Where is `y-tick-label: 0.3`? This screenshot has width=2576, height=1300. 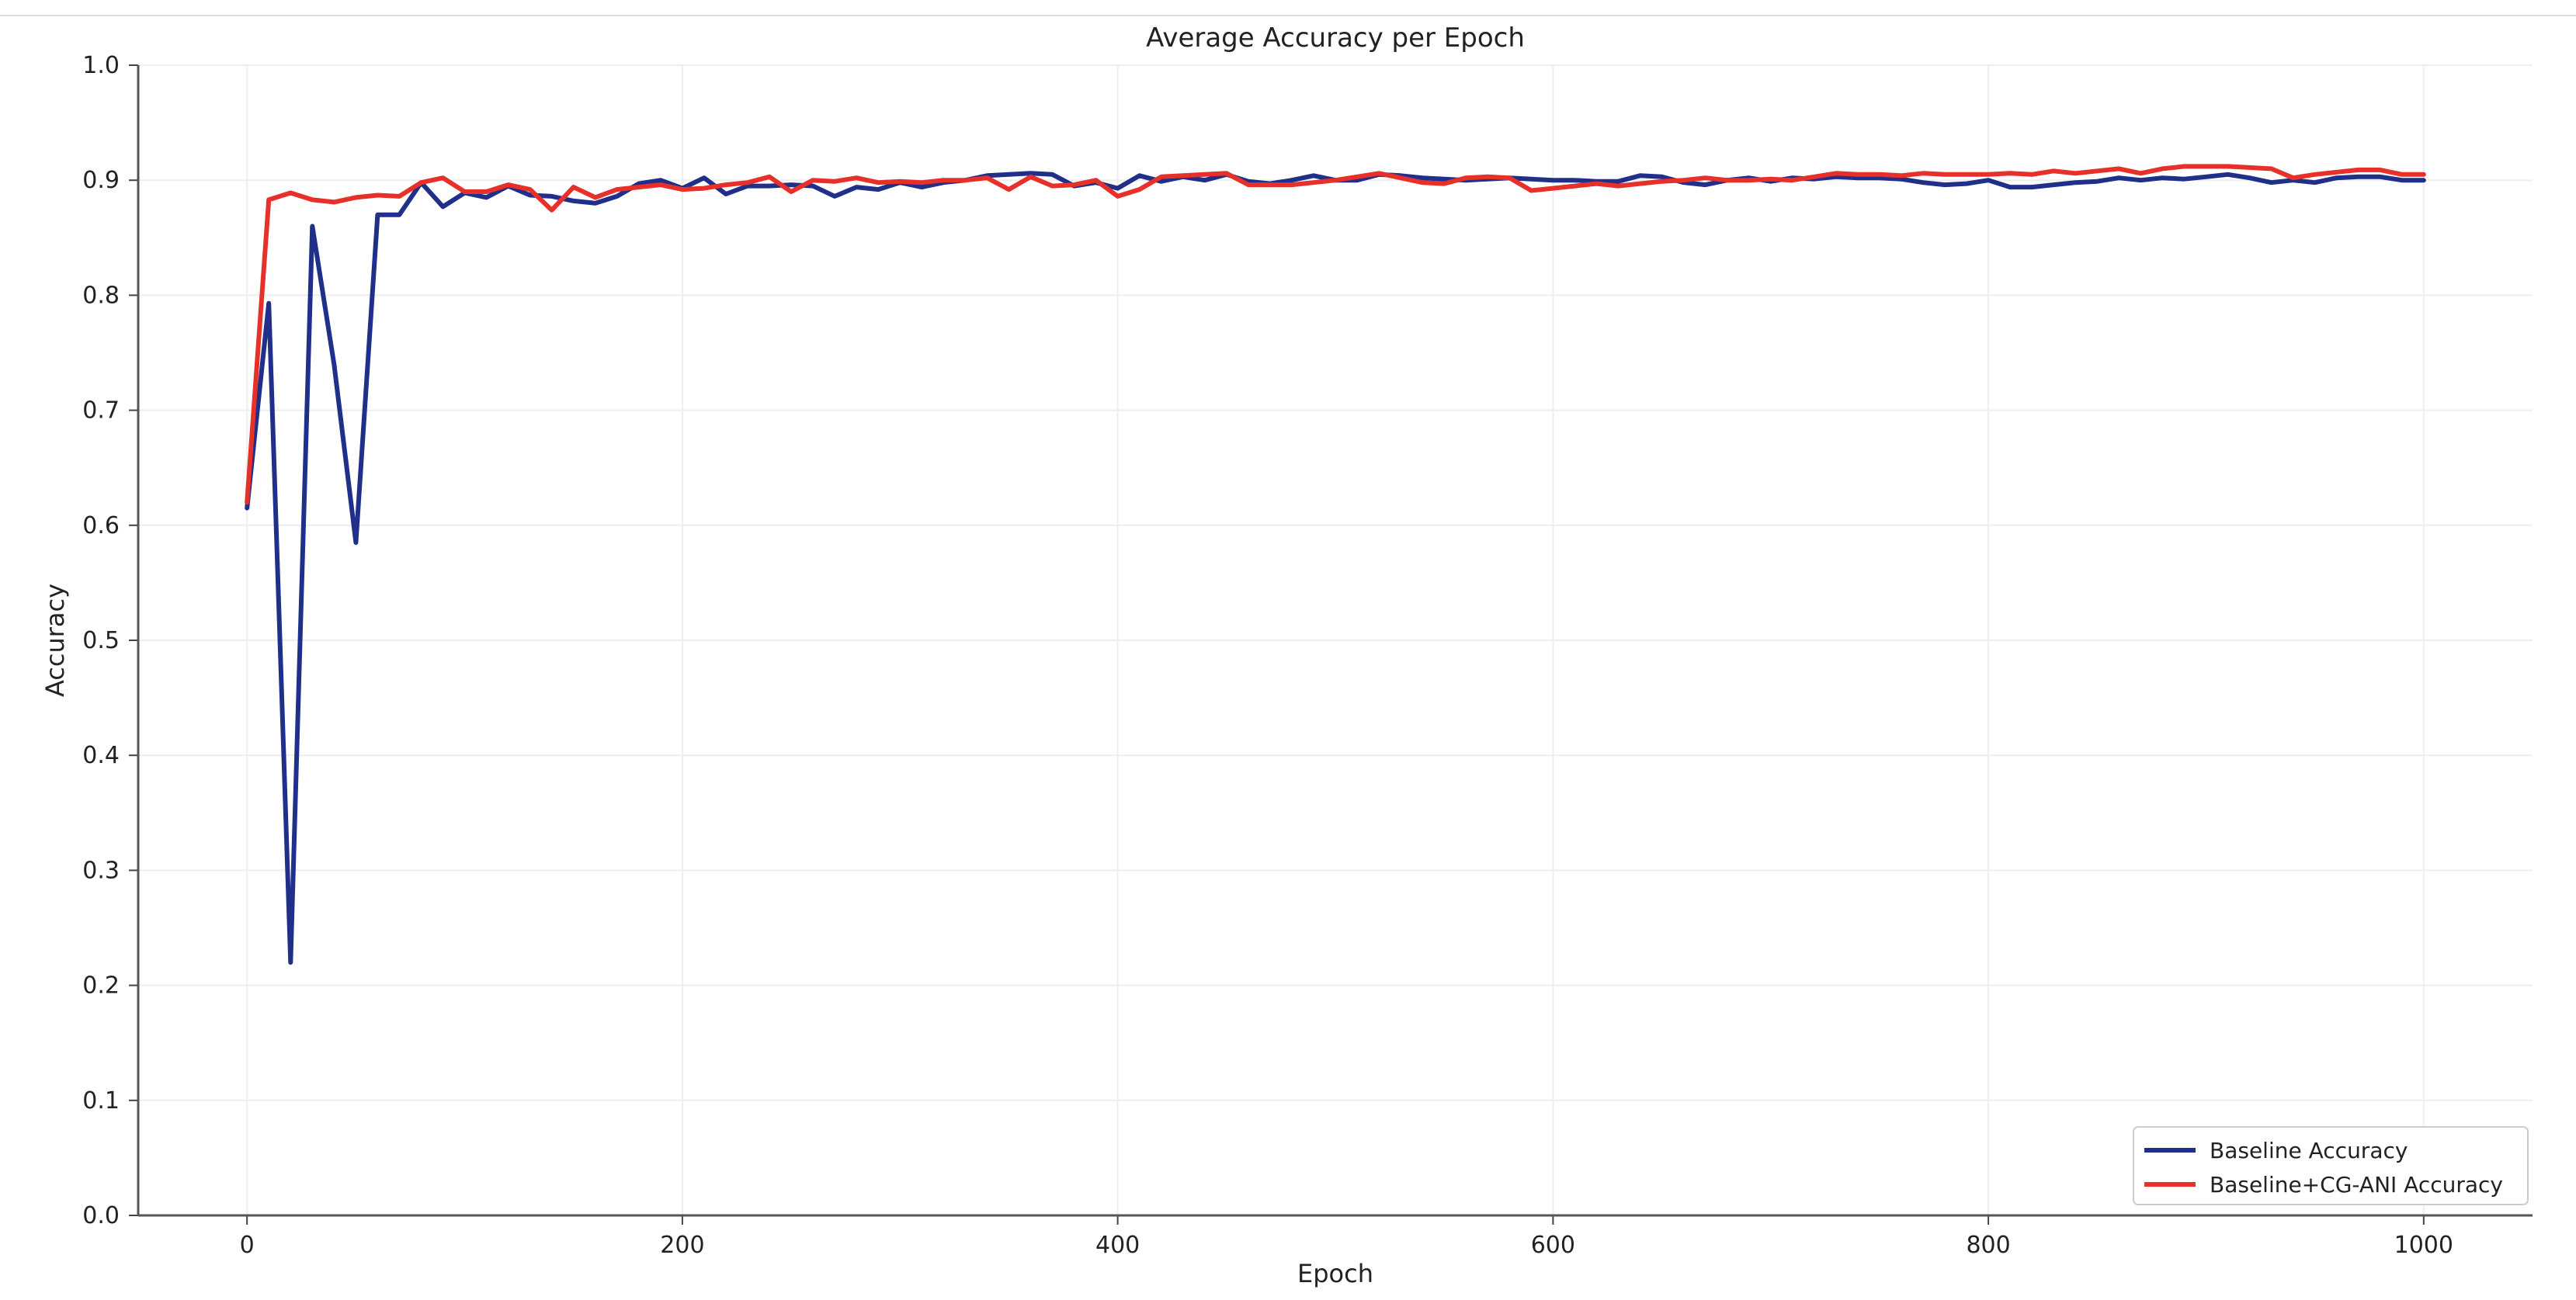 y-tick-label: 0.3 is located at coordinates (101, 871).